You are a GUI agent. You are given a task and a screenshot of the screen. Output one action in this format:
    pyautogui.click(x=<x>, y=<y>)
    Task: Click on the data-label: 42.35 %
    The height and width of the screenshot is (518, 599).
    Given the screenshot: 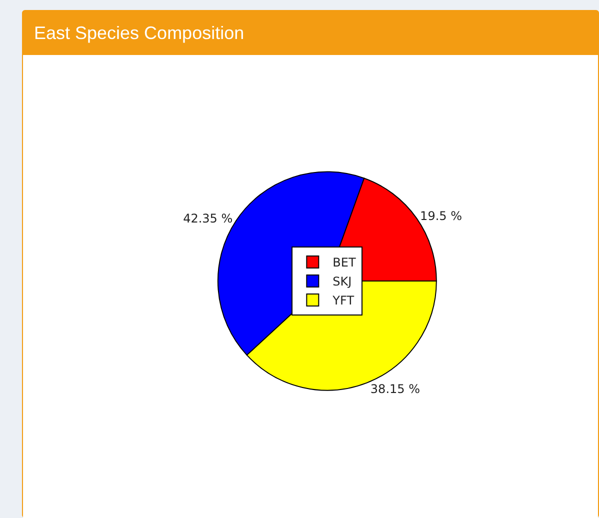 What is the action you would take?
    pyautogui.click(x=208, y=218)
    